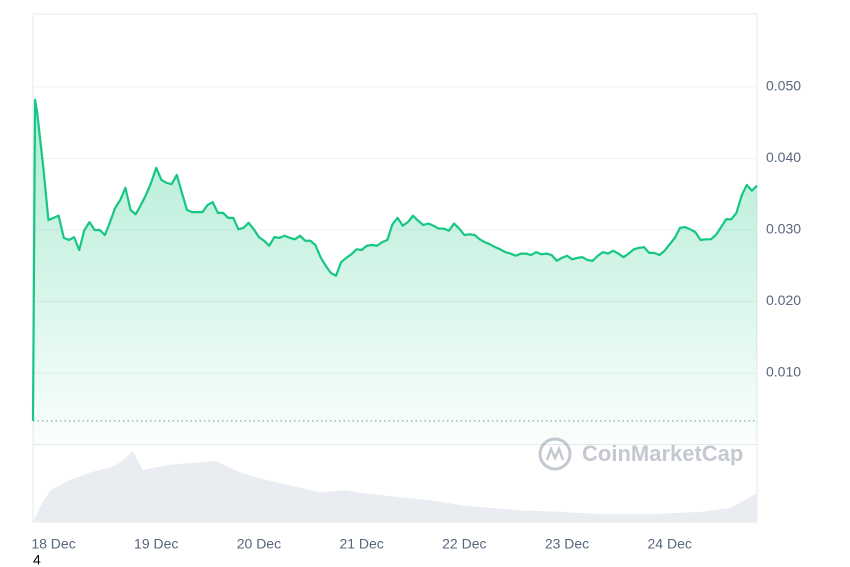 Image resolution: width=850 pixels, height=567 pixels. I want to click on x-tick-label: 23 Dec, so click(567, 544).